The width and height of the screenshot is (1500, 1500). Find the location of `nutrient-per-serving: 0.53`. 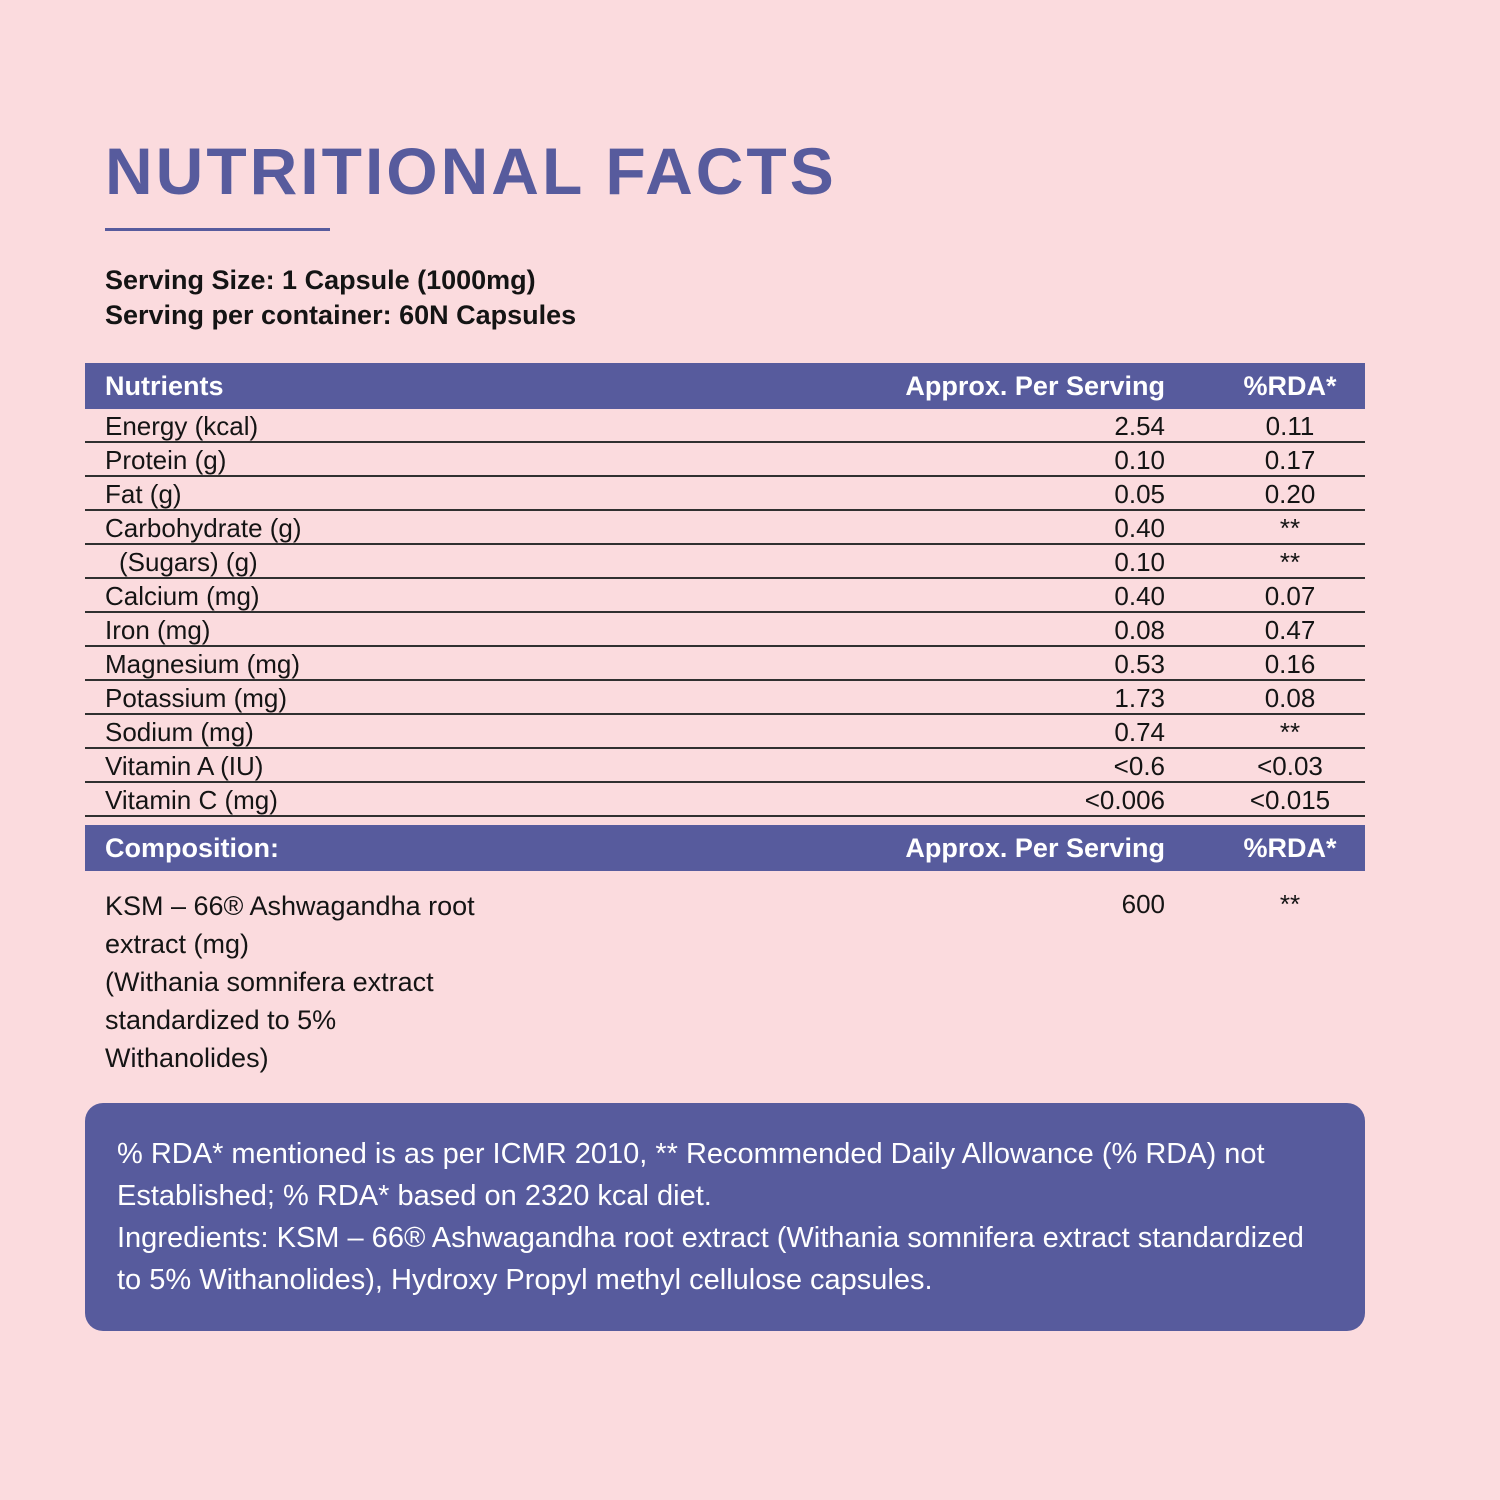

nutrient-per-serving: 0.53 is located at coordinates (1139, 664).